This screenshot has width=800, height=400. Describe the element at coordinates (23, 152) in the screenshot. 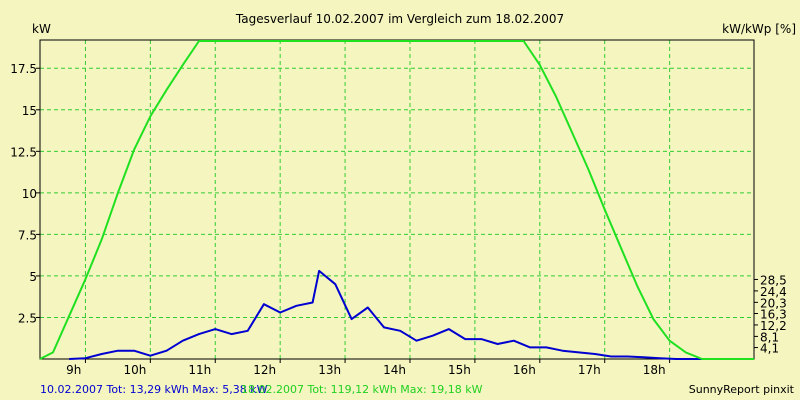

I see `y-left-tick-label: 12.5` at that location.